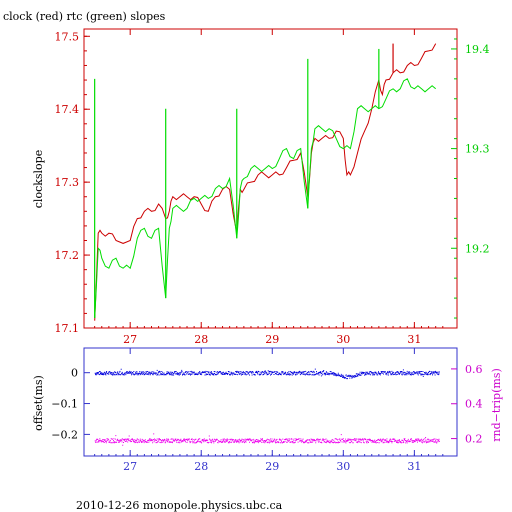 The width and height of the screenshot is (512, 512). What do you see at coordinates (67, 182) in the screenshot?
I see `top-ytick-left-label: 17.3` at bounding box center [67, 182].